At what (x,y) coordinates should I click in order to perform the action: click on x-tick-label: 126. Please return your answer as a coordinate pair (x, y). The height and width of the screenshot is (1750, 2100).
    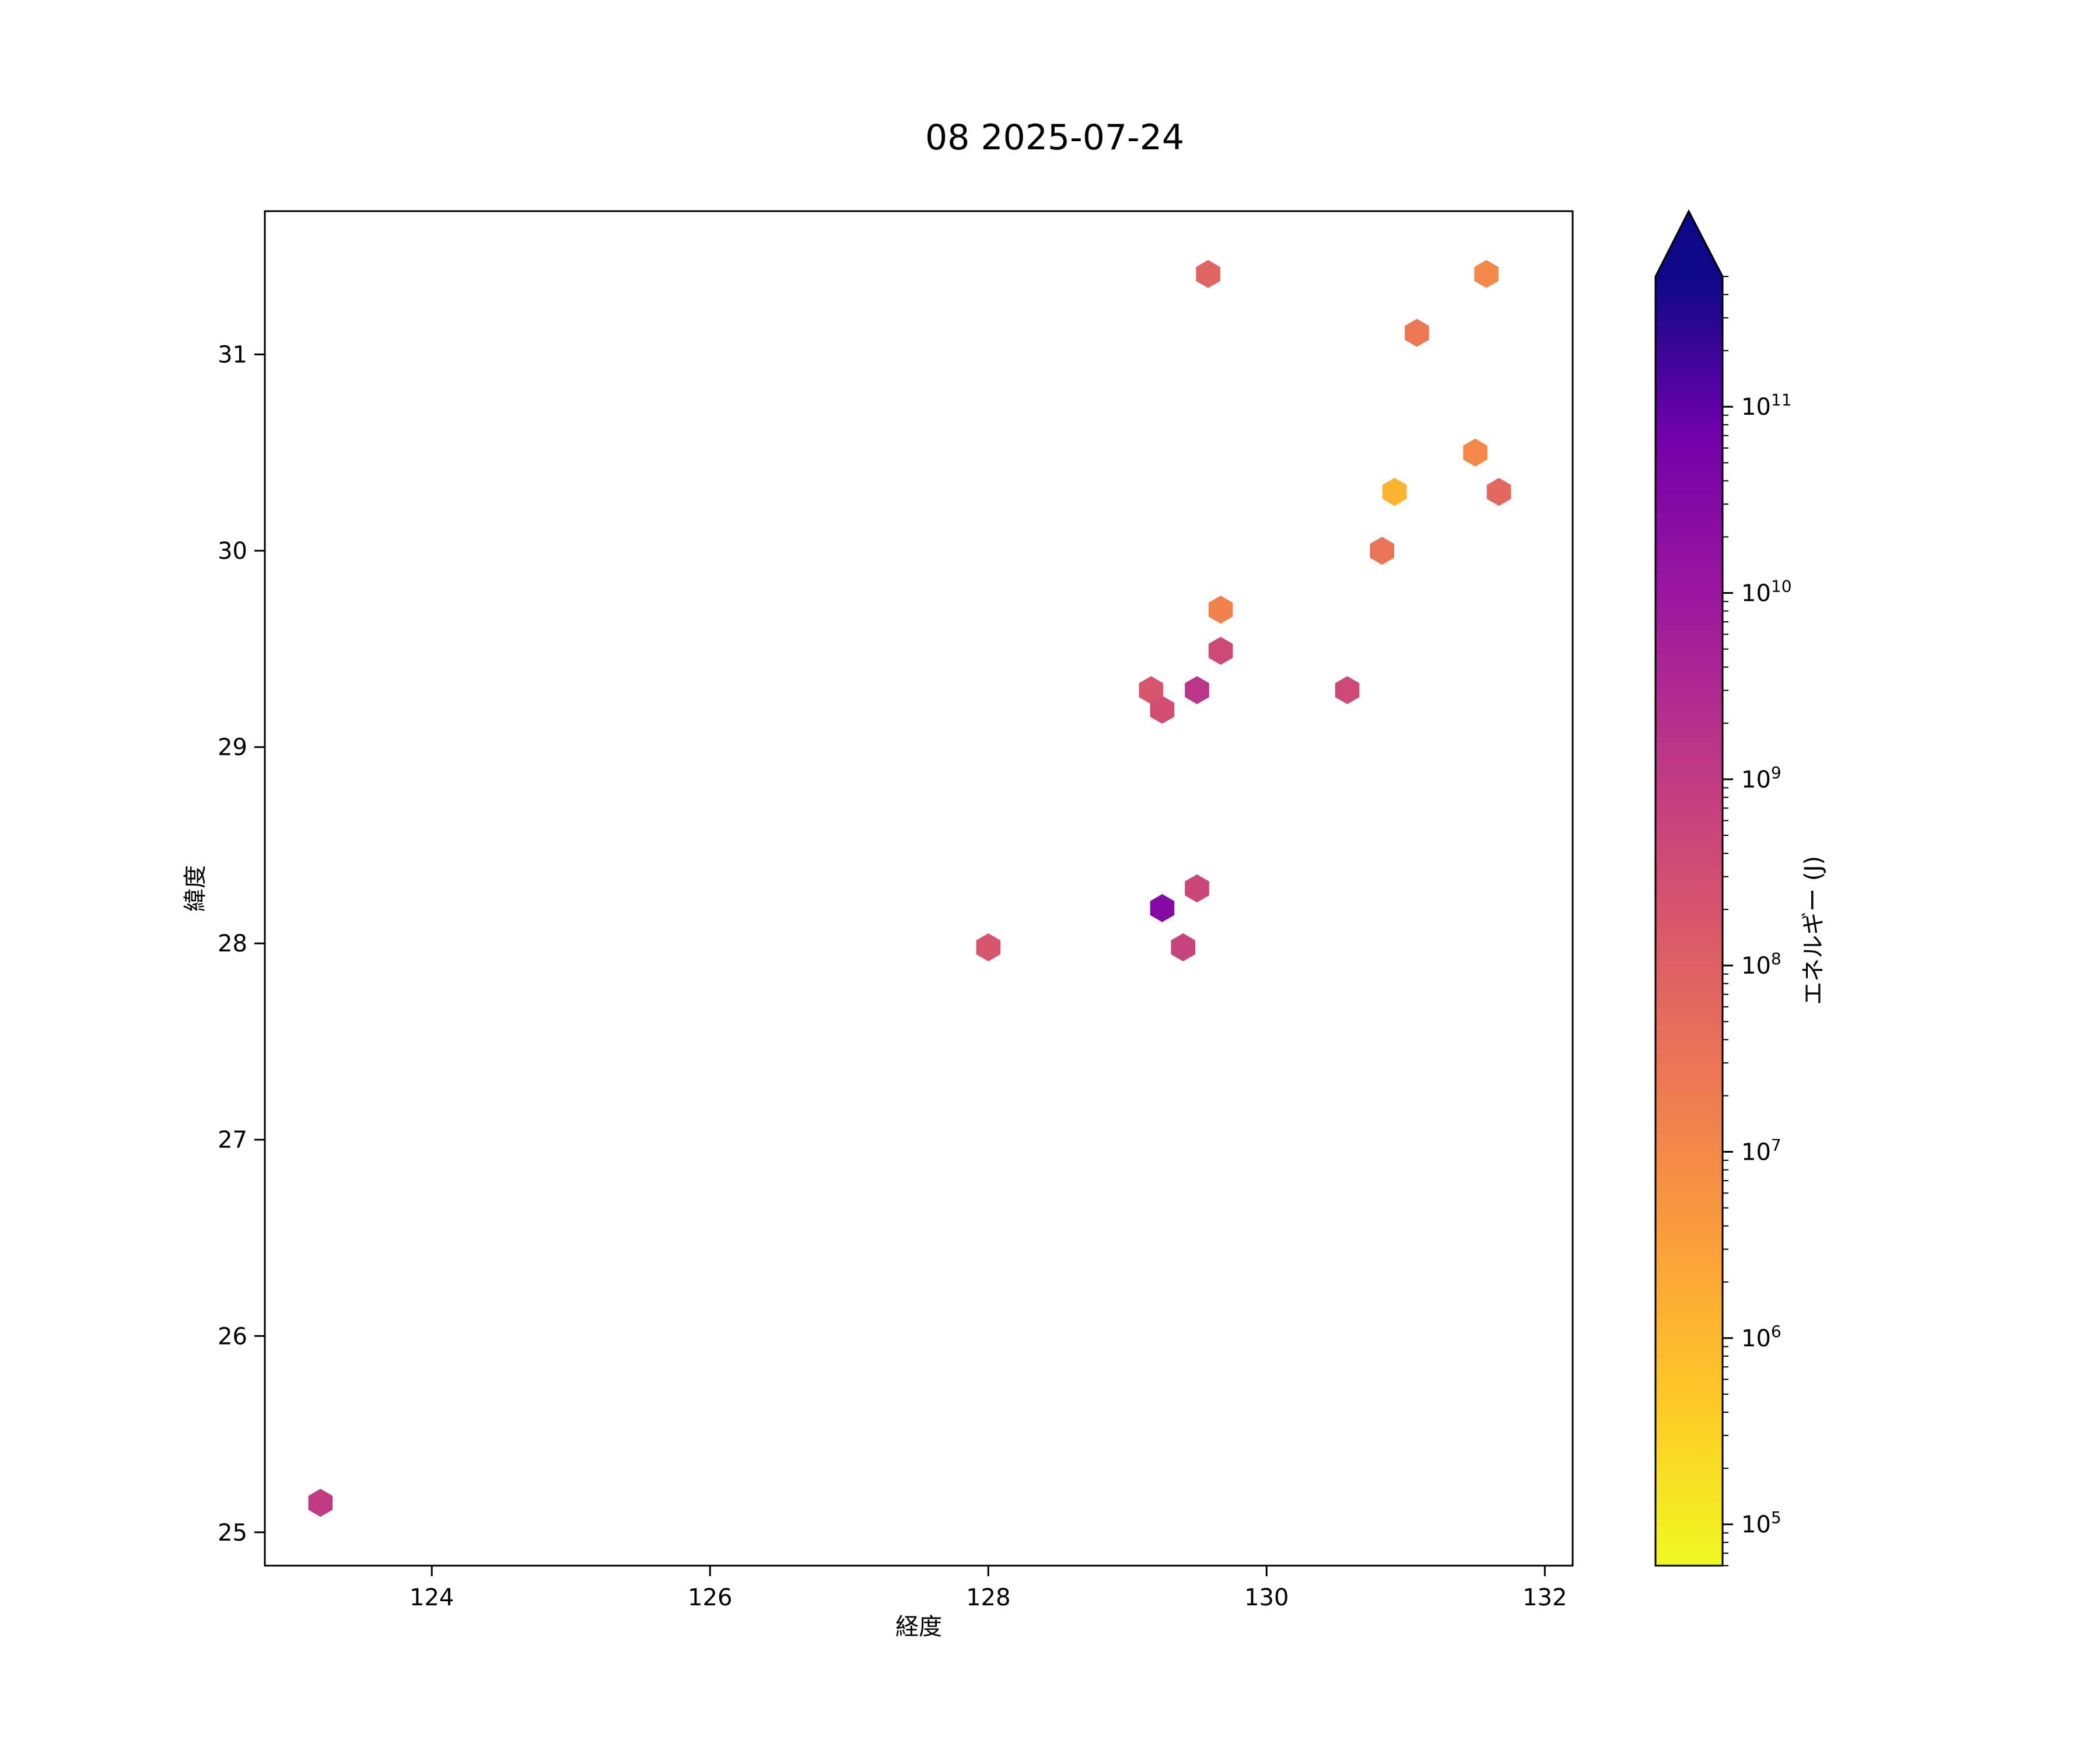
    Looking at the image, I should click on (710, 1597).